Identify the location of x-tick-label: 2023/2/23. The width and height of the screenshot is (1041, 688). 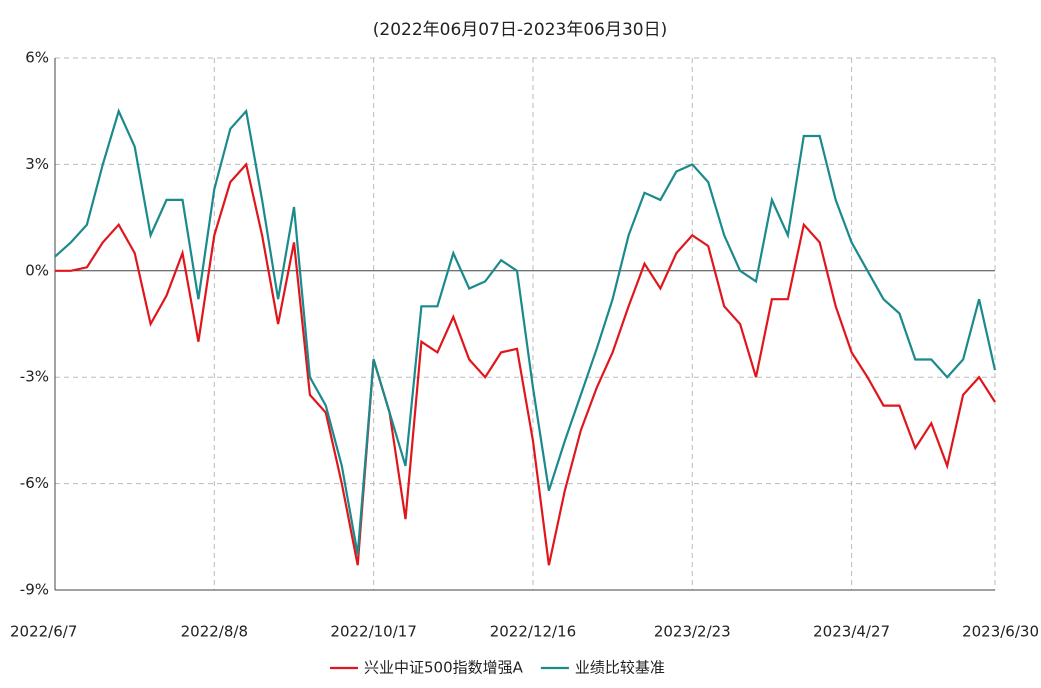
(692, 632).